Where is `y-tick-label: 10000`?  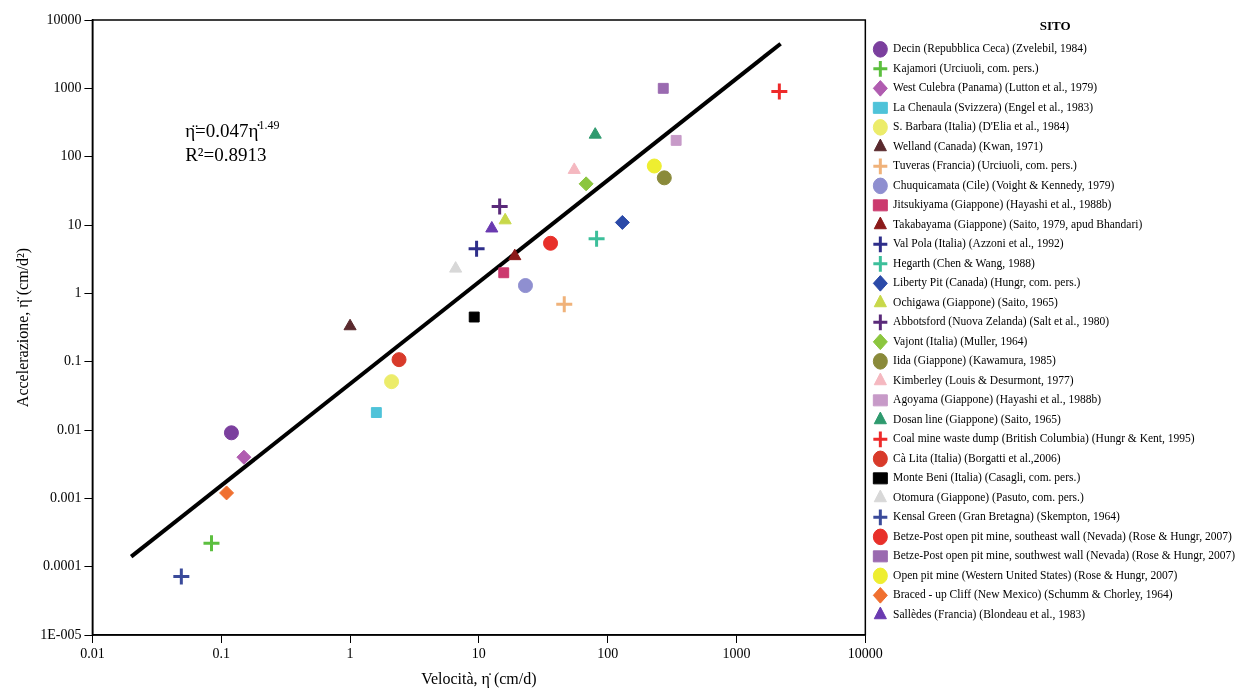
y-tick-label: 10000 is located at coordinates (64, 19).